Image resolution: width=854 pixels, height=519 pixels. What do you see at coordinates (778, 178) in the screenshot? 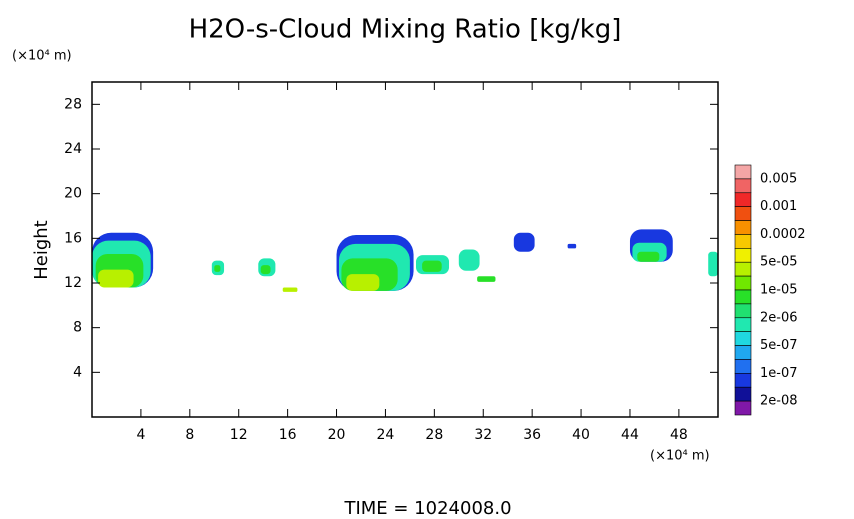
I see `colorbar-label: 0.005` at bounding box center [778, 178].